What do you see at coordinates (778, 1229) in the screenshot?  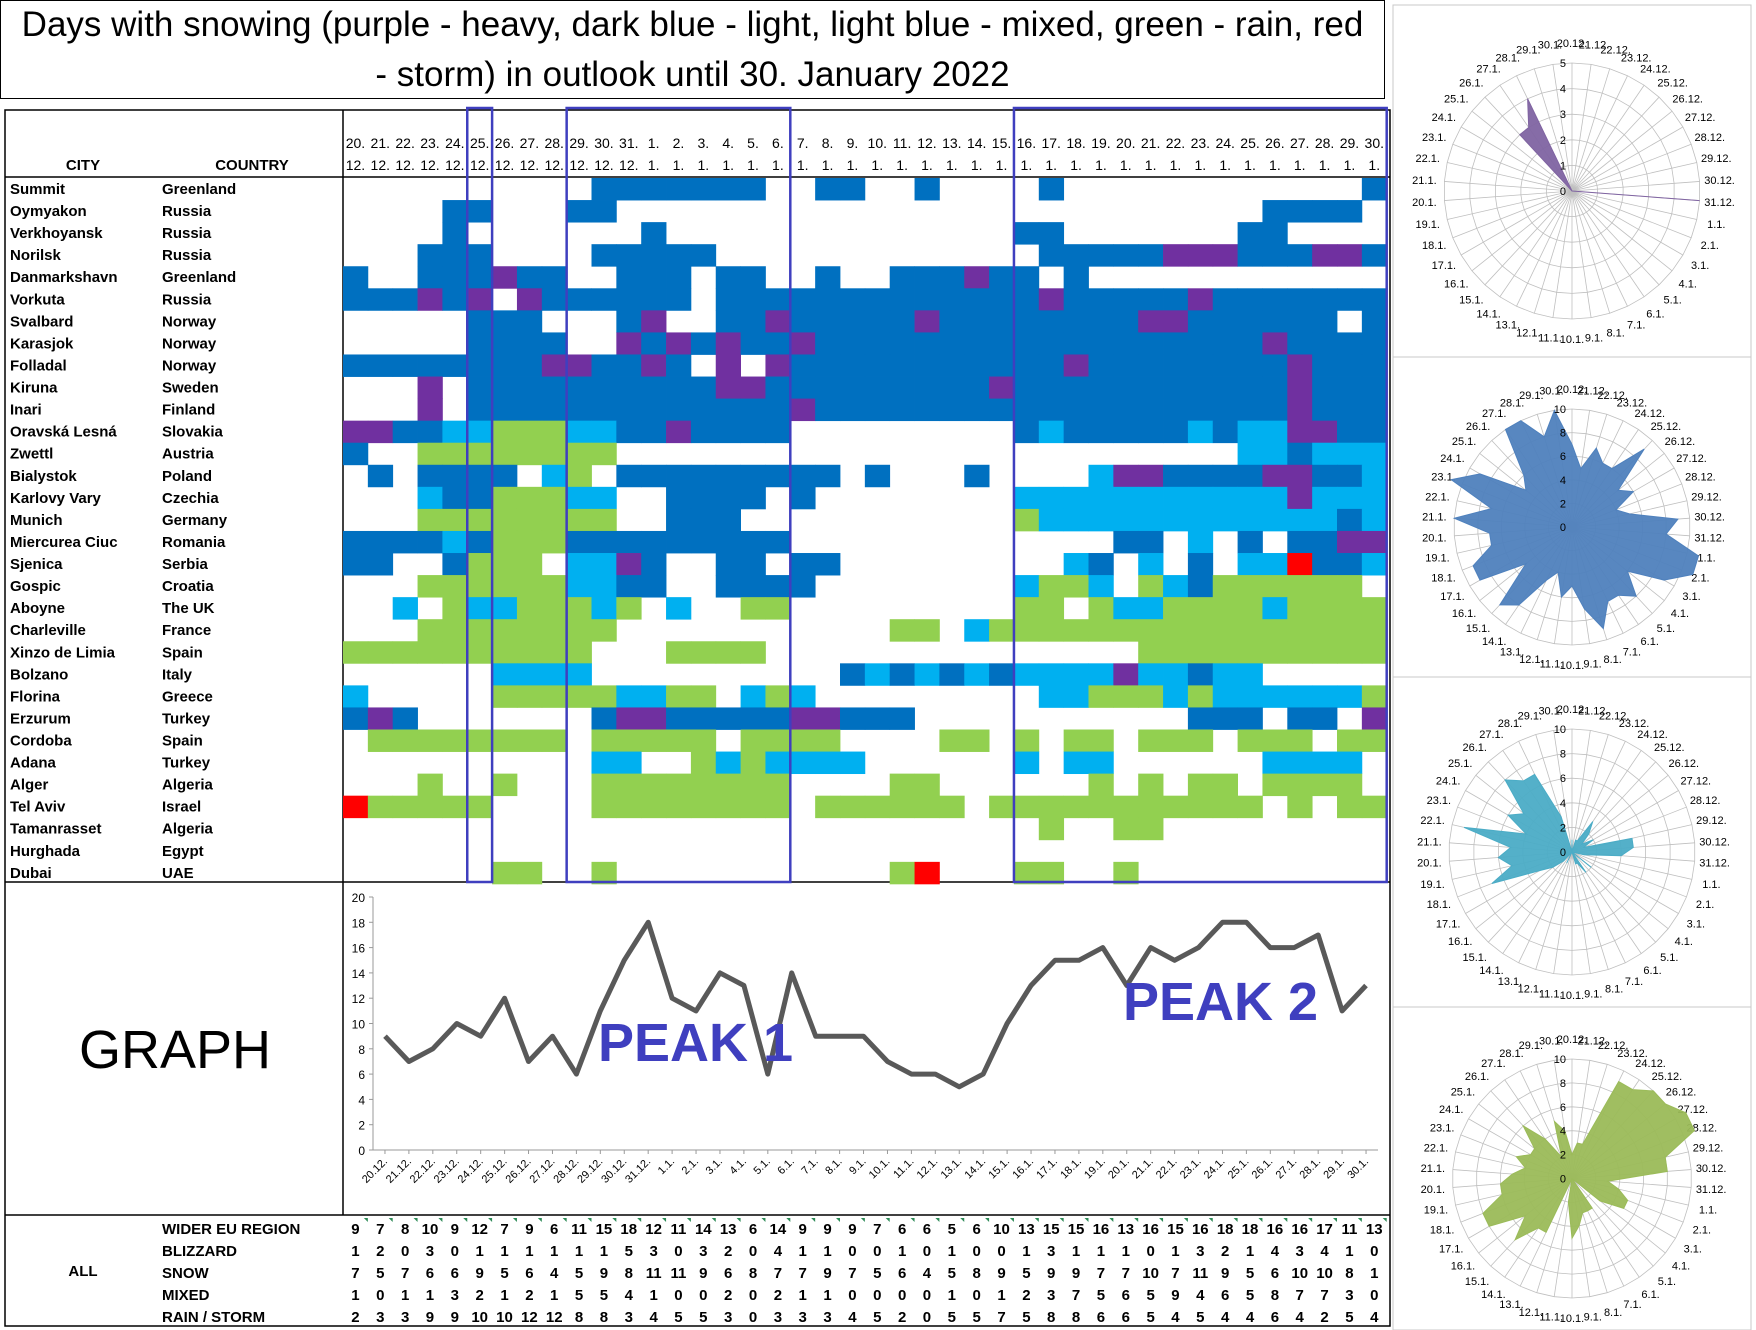 I see `summary-value: 14` at bounding box center [778, 1229].